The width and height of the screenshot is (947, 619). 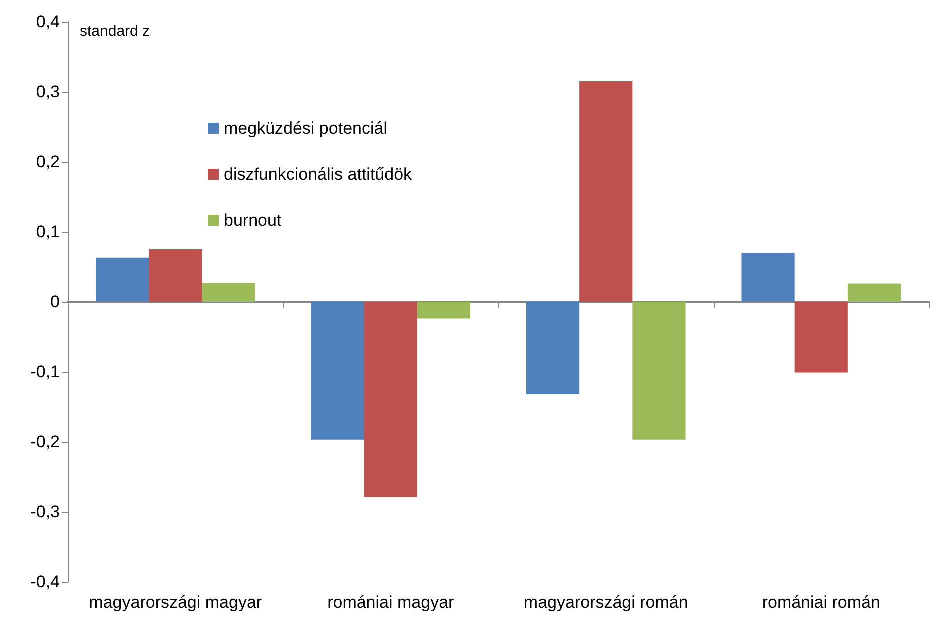 I want to click on y-tick-label: -0,3, so click(x=45, y=512).